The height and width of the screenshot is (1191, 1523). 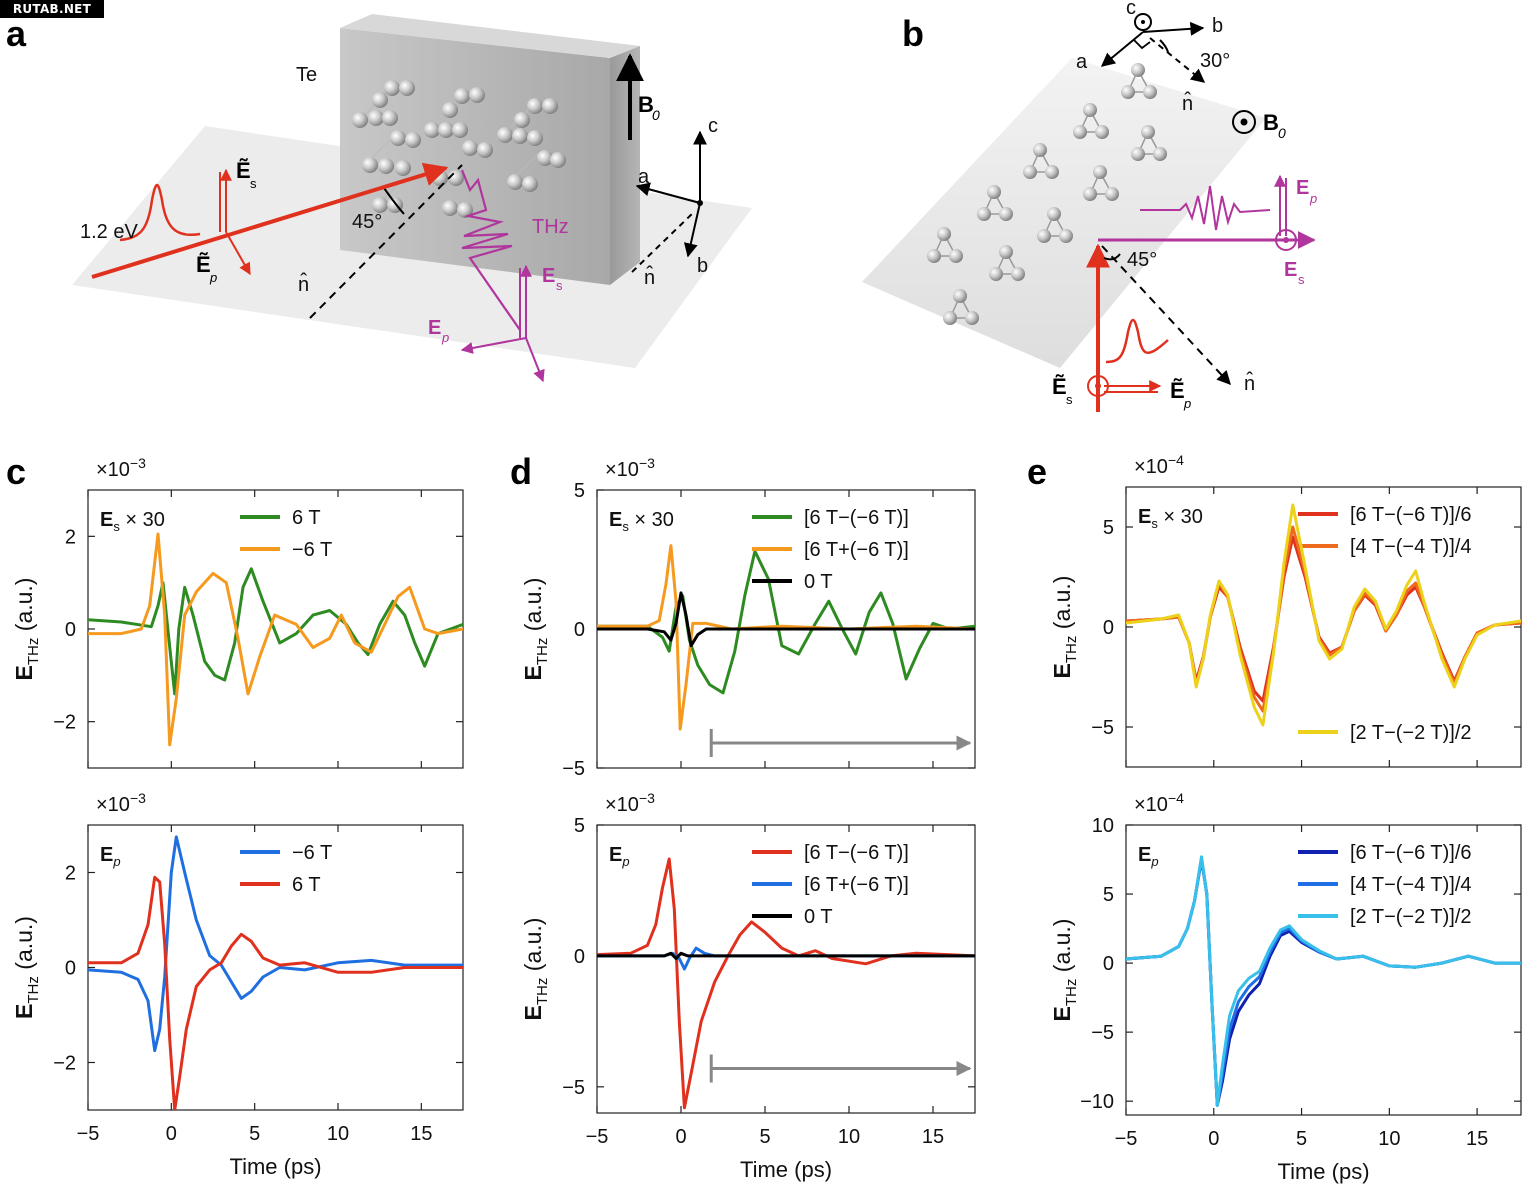 I want to click on pump-pulse-b, so click(x=1137, y=341).